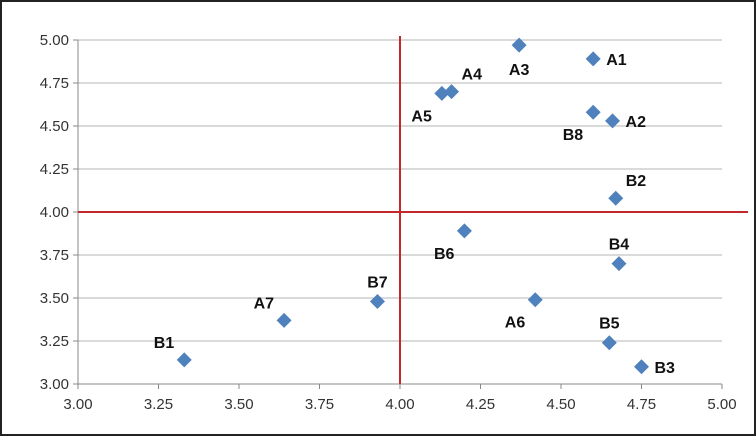  What do you see at coordinates (636, 181) in the screenshot?
I see `point-label-b2: B2` at bounding box center [636, 181].